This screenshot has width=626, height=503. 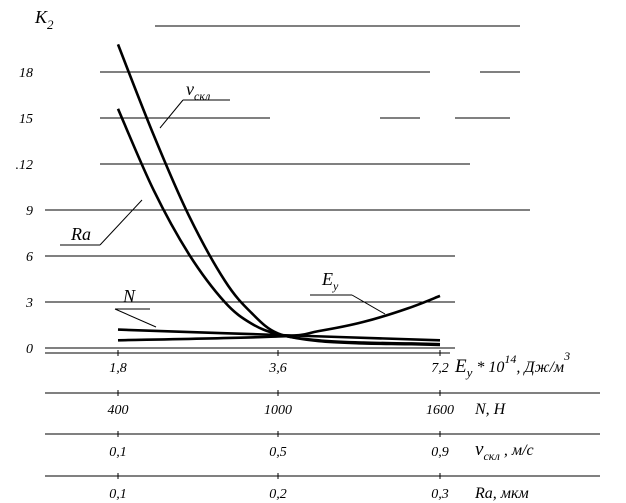 I want to click on ey-label-units: , Дж/м, so click(x=540, y=367).